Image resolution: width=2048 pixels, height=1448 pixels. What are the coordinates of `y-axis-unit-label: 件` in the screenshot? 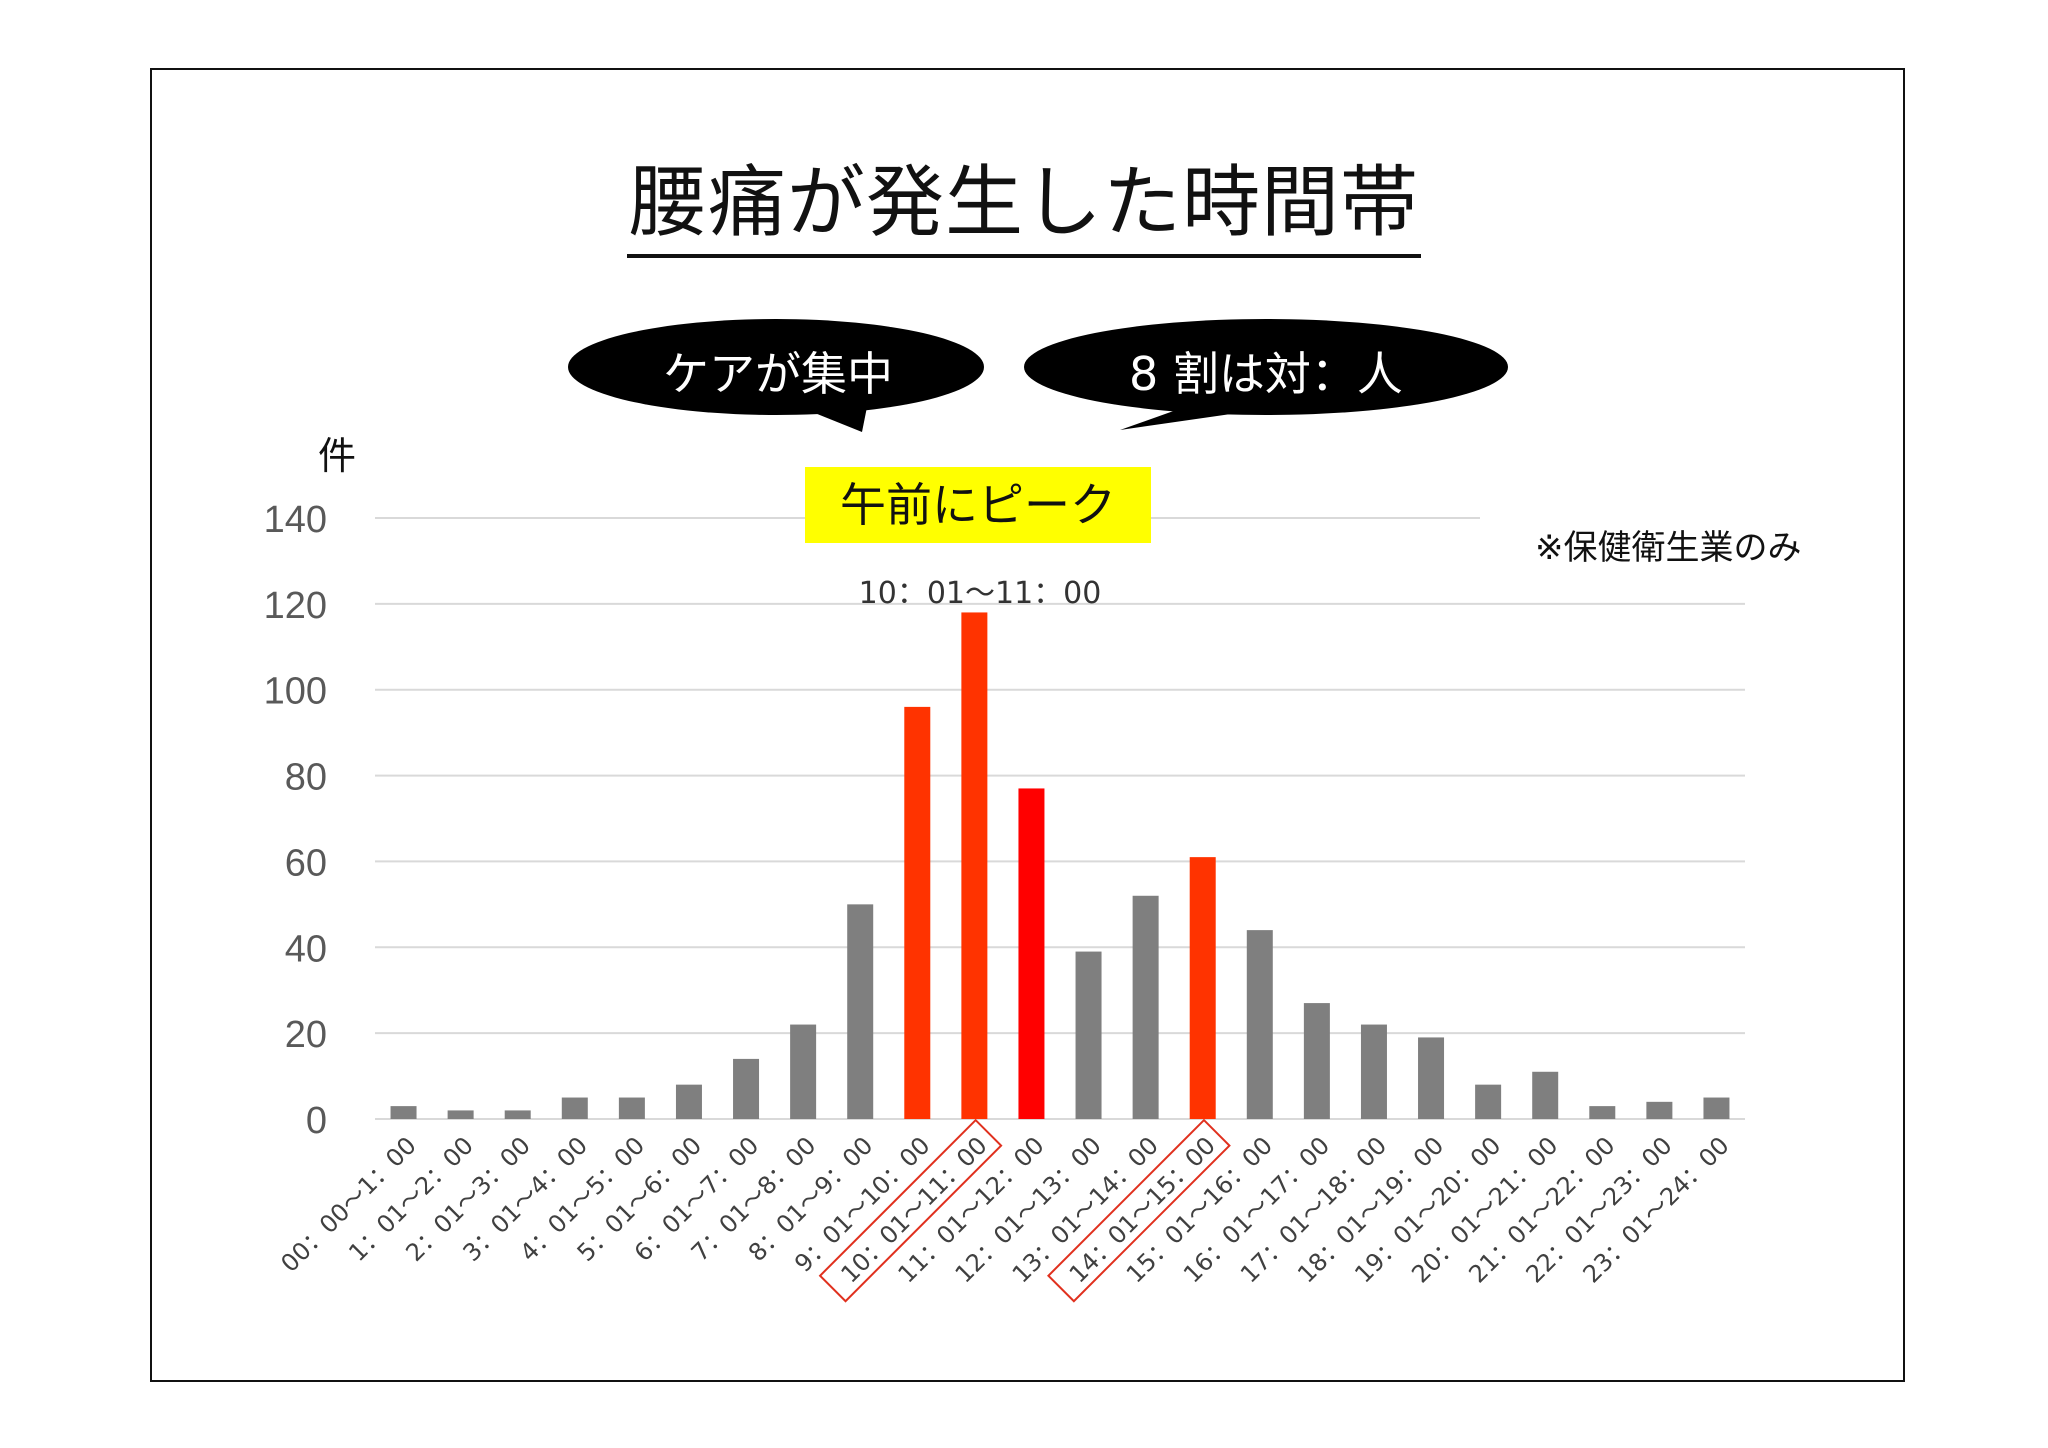 It's located at (337, 456).